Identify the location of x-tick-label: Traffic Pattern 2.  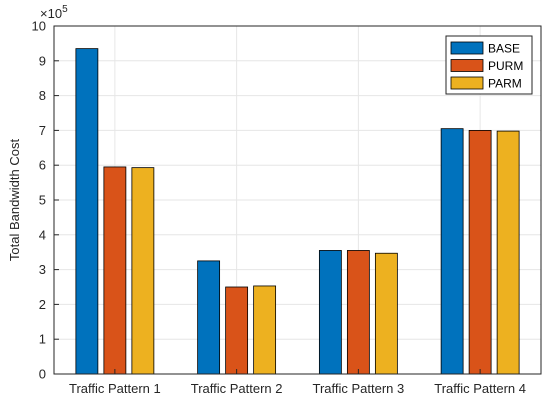
(237, 388).